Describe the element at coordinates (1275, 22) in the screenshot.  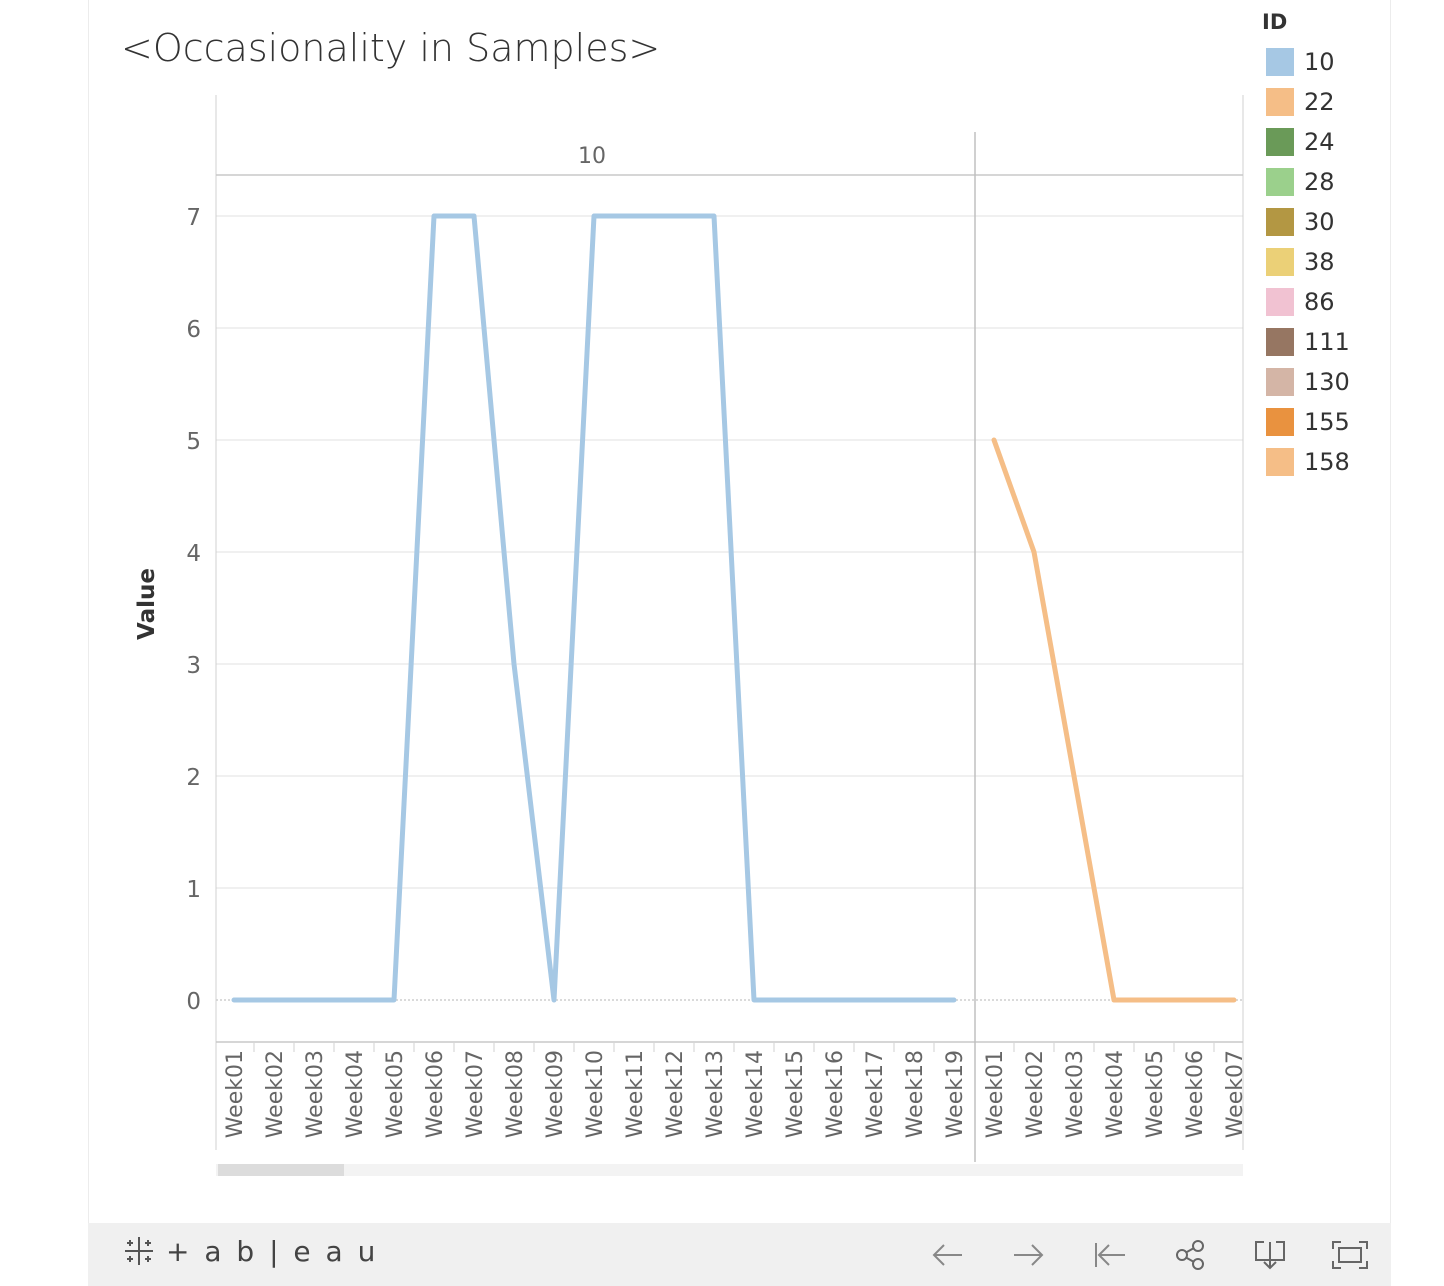
I see `legend-title: ID` at that location.